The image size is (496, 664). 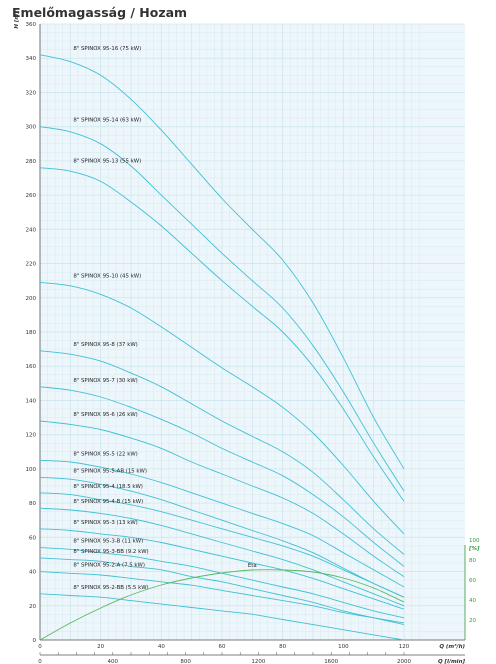 What do you see at coordinates (31, 196) in the screenshot?
I see `y-tick-label: 260` at bounding box center [31, 196].